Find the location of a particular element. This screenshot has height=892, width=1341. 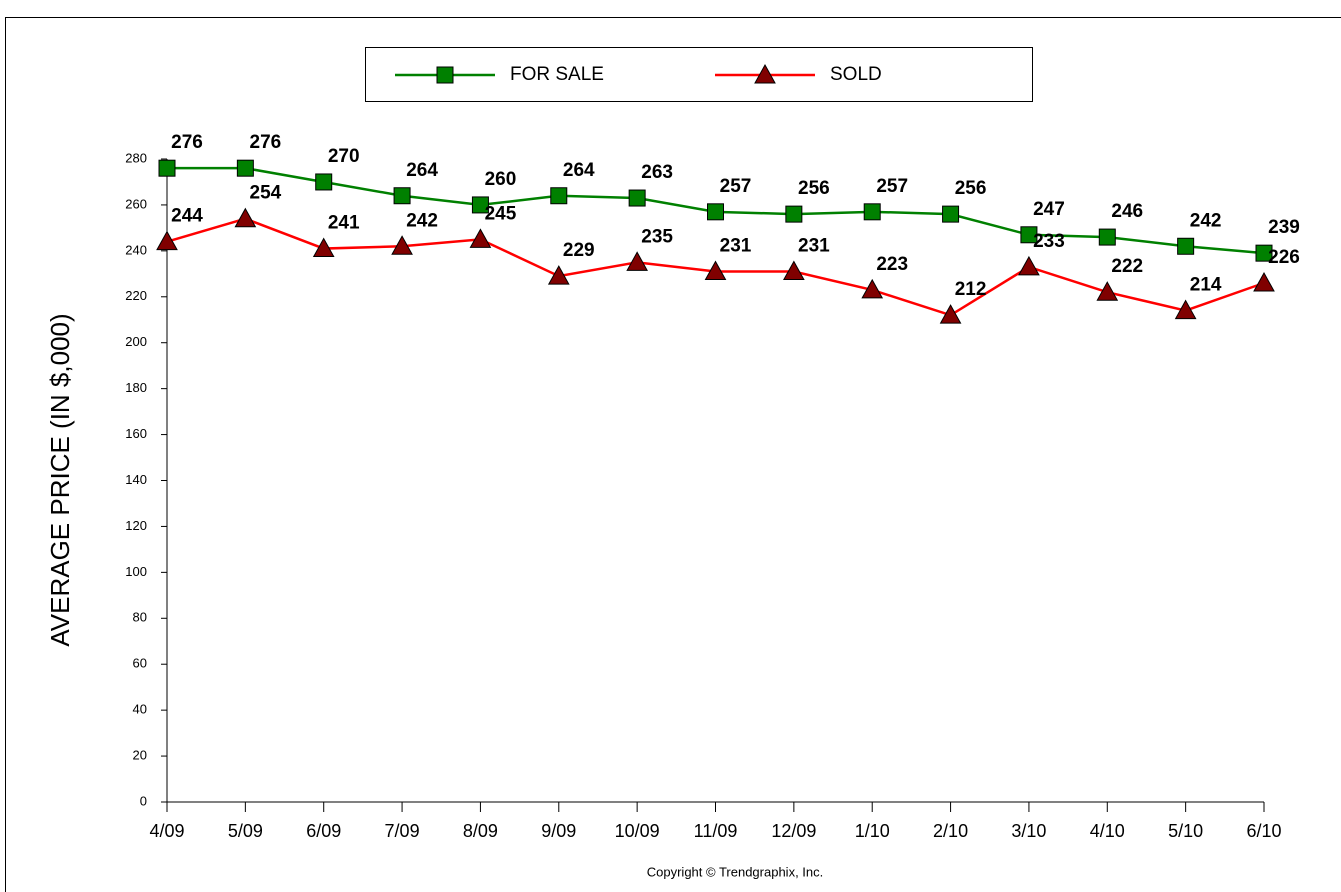

y-tick-label: 20 is located at coordinates (140, 755).